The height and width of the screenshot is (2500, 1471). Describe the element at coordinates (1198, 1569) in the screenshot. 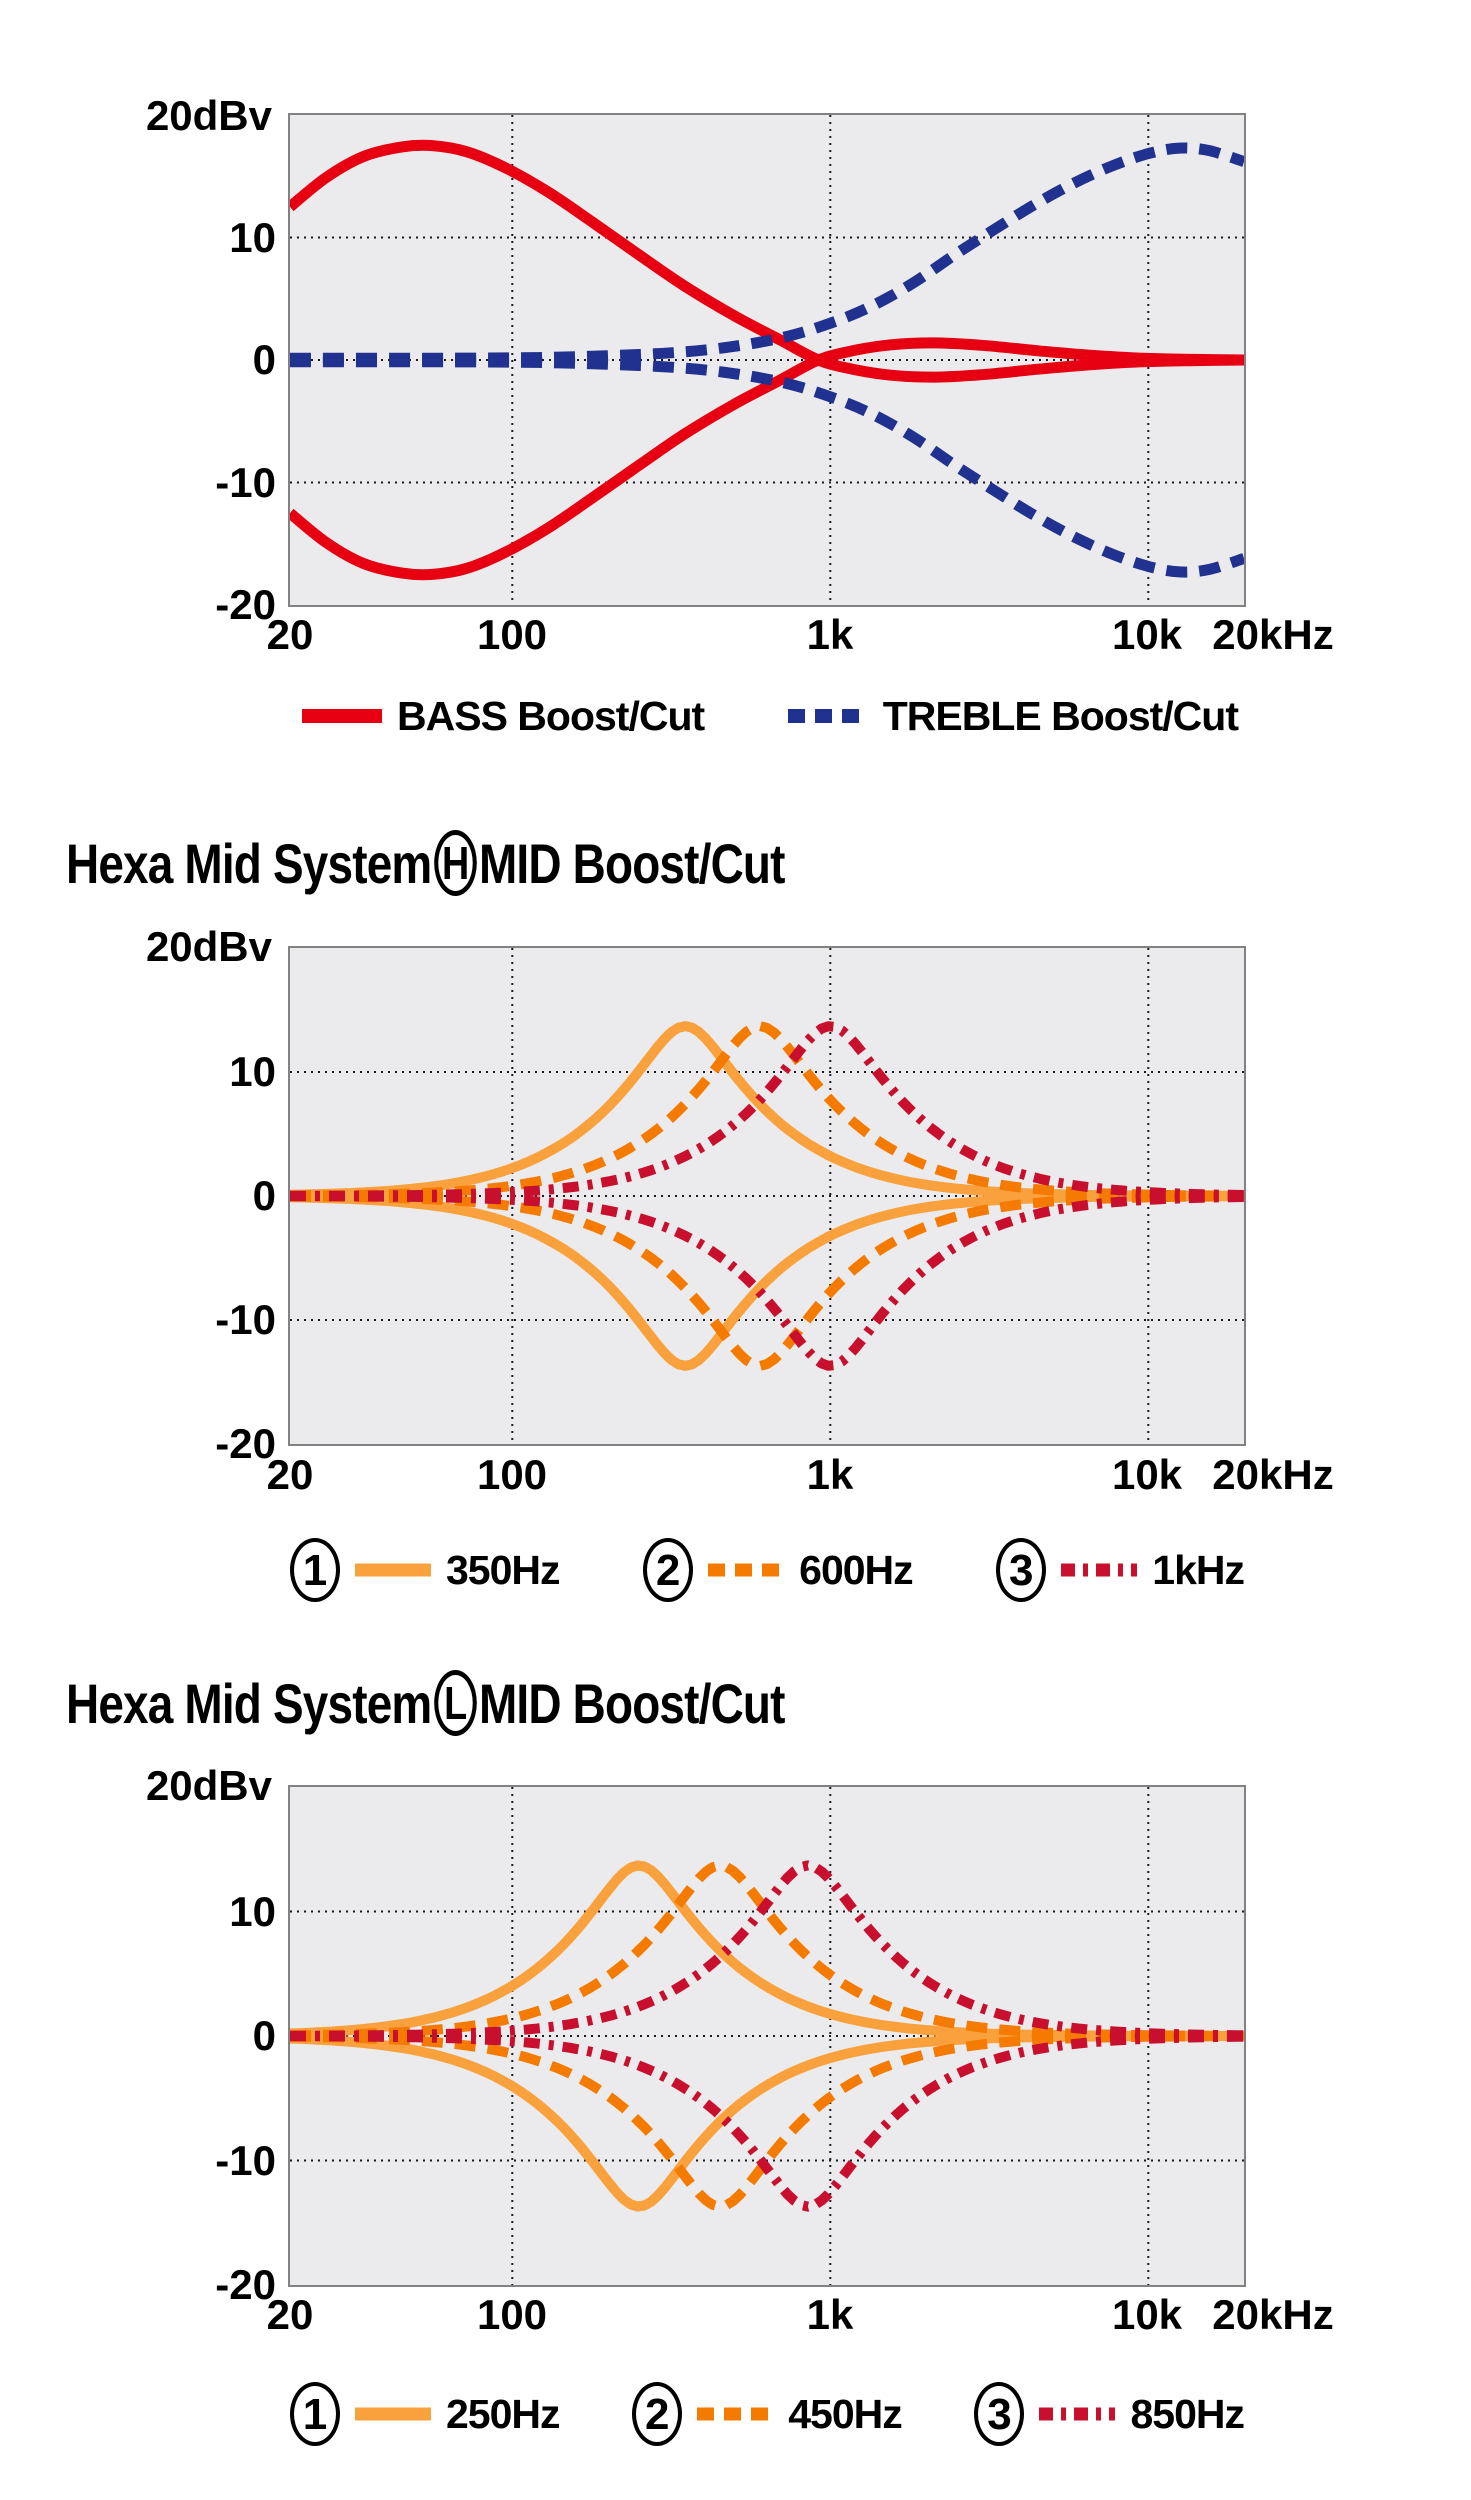

I see `legend-label: 1kHz` at that location.